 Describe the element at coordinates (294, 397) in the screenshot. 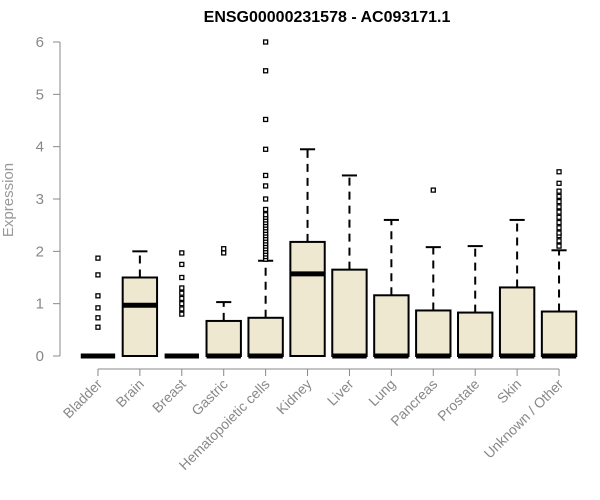

I see `x-tick-label: Kidney` at that location.